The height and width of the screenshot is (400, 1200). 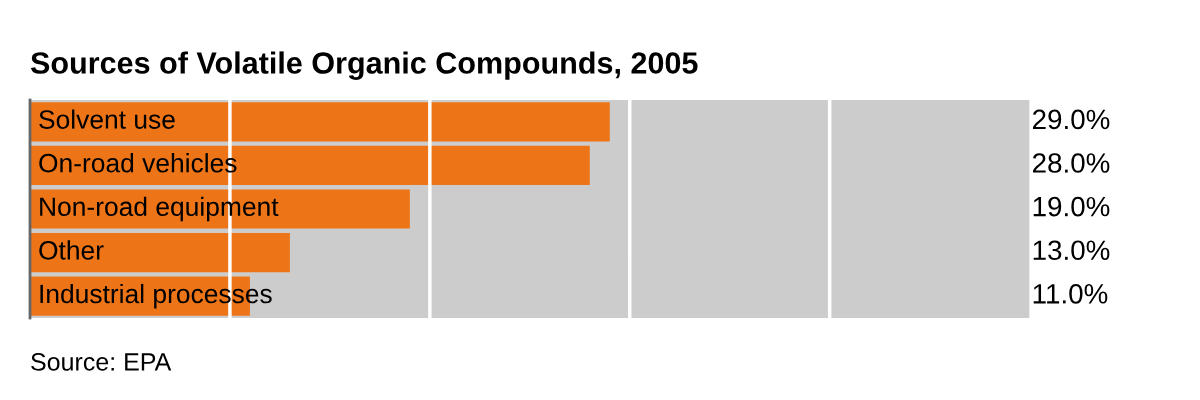 I want to click on data-label: 11.0%, so click(x=1070, y=293).